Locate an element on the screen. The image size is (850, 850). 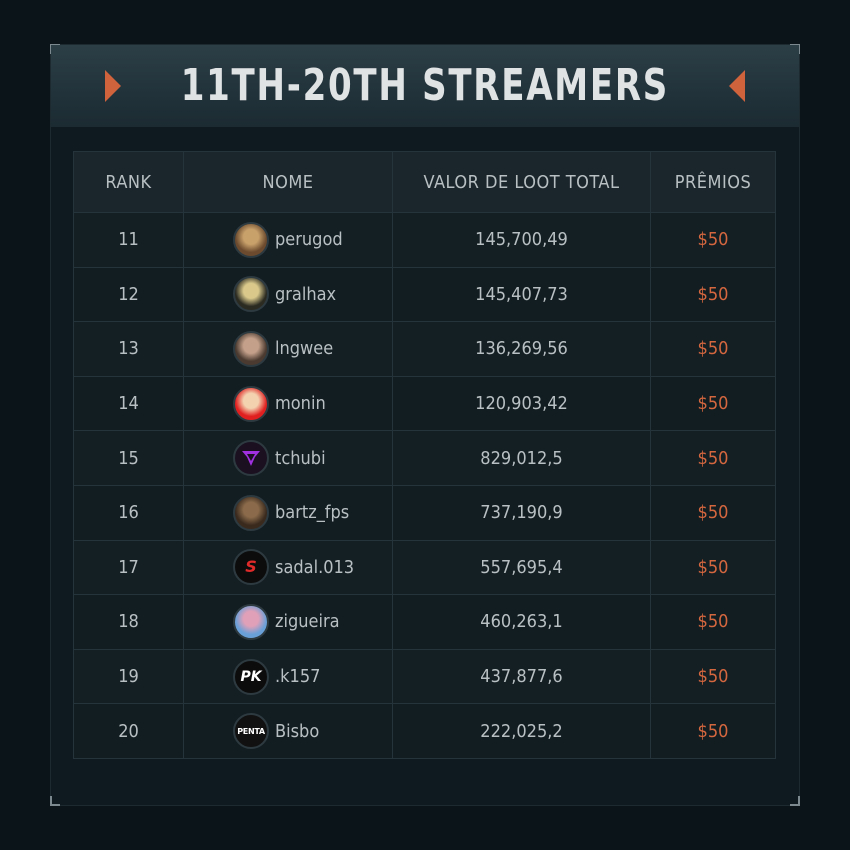
name-cell: PK .k157 is located at coordinates (288, 676).